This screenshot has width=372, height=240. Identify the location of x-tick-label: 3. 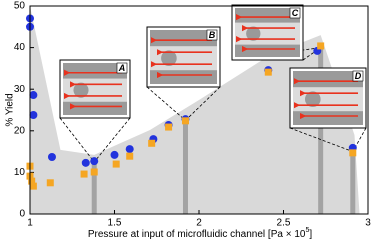
(368, 223).